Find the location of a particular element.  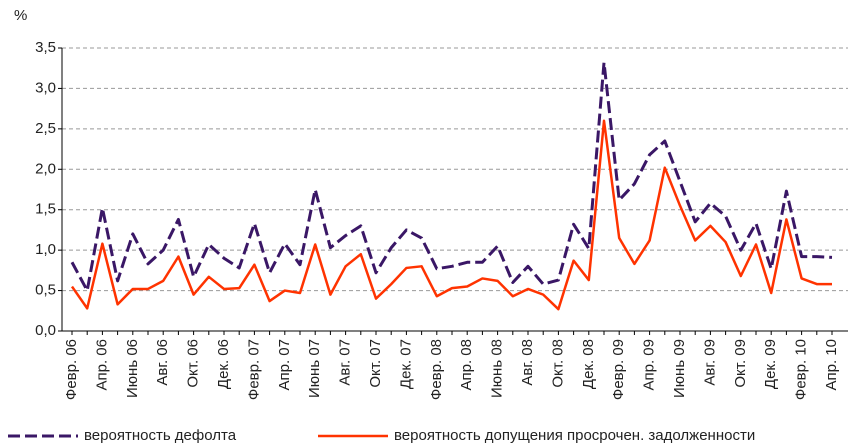

x-tick-label: Июнь 09 is located at coordinates (679, 368).